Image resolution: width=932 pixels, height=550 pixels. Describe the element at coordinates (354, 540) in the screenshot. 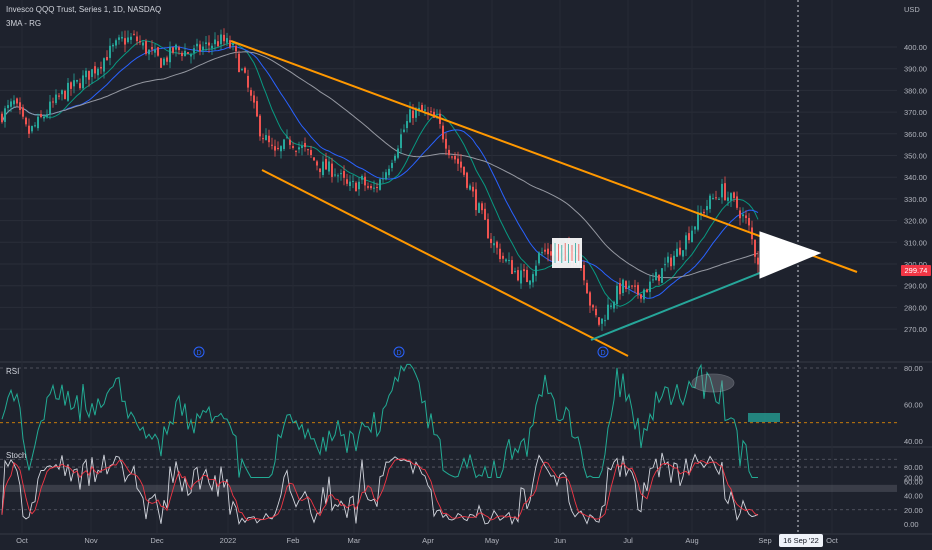

I see `x-tick-label: Mar` at that location.